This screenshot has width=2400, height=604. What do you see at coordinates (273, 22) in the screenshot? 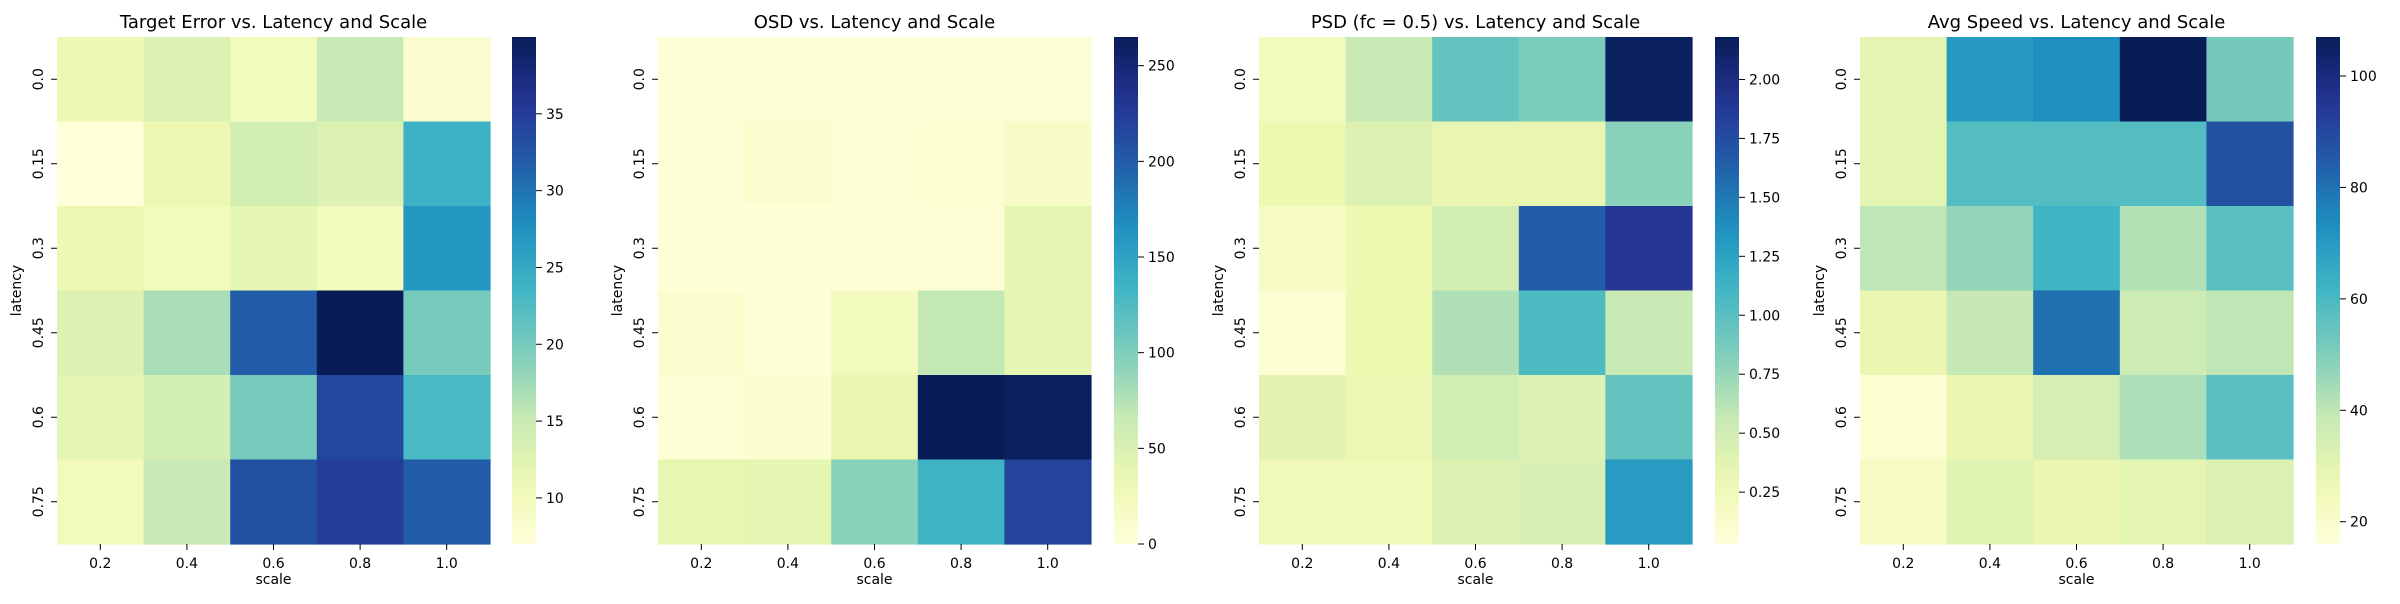
I see `panel-title: Target Error vs. Latency and Scale` at bounding box center [273, 22].